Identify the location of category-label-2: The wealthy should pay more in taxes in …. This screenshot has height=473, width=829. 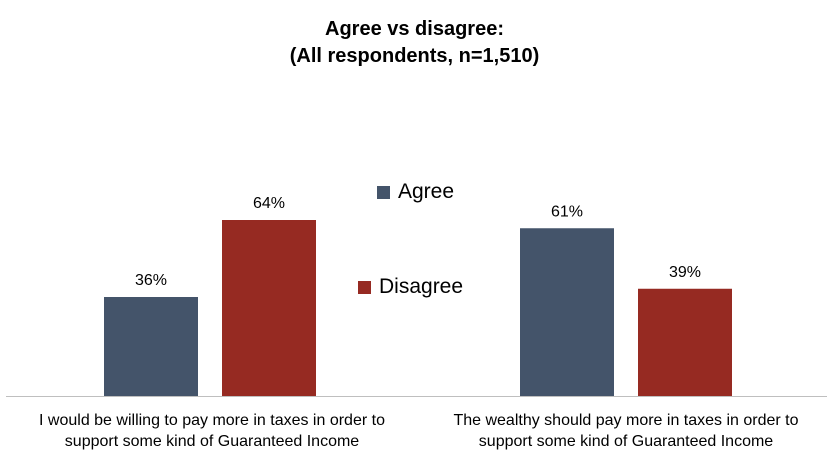
(626, 431).